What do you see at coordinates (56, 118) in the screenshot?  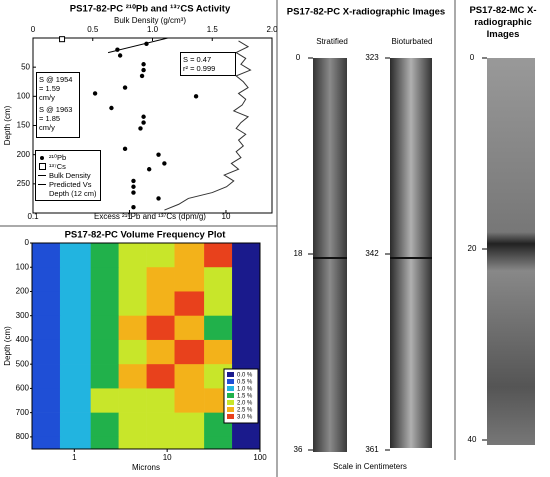 I see `annotation-text: S @ 1963 = 1.85 cm/y` at bounding box center [56, 118].